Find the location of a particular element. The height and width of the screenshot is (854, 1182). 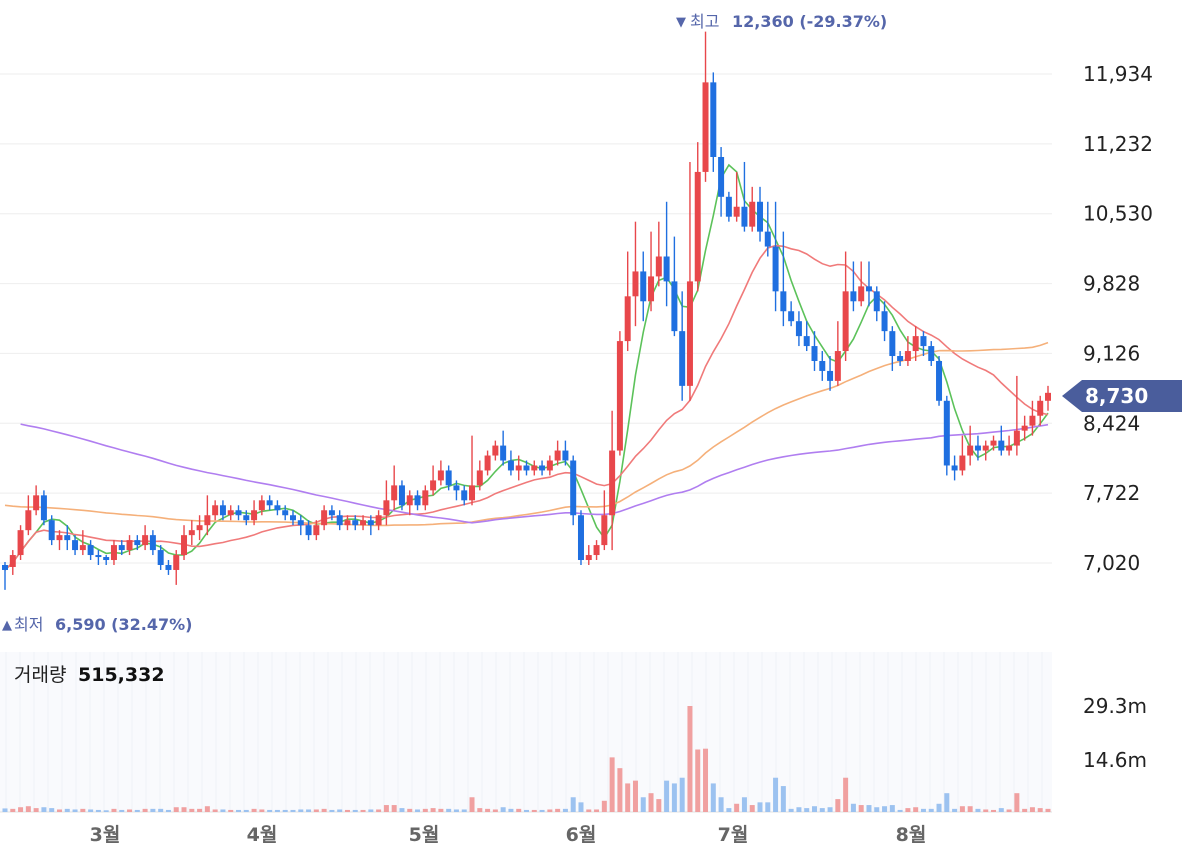

price-tick-label: 7,722 is located at coordinates (1111, 493).